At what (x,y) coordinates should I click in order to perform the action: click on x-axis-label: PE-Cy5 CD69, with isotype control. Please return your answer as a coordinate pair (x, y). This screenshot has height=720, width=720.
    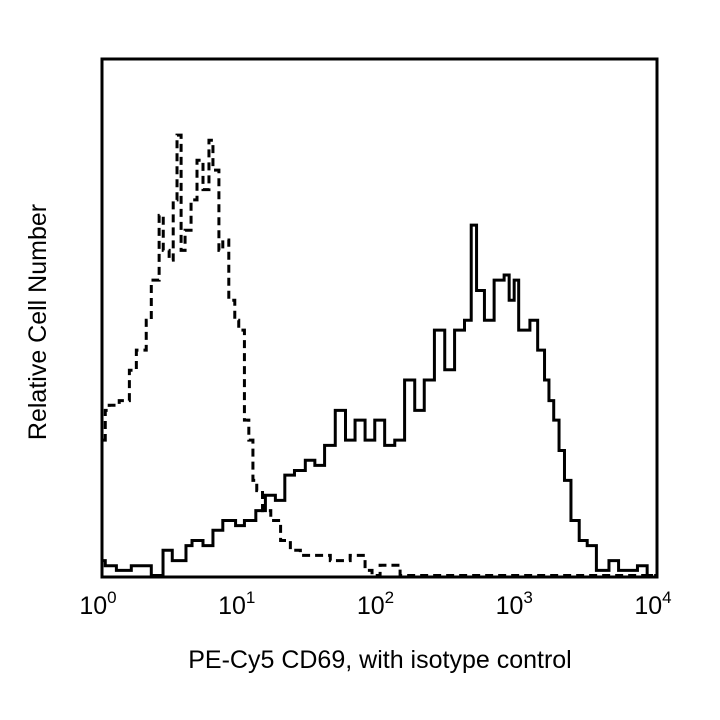
    Looking at the image, I should click on (379, 660).